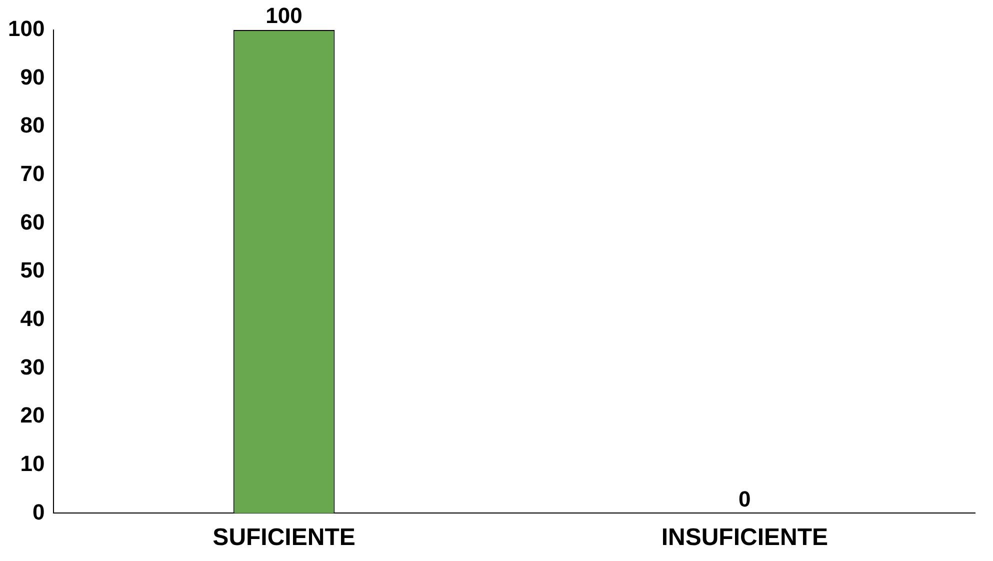 Image resolution: width=993 pixels, height=561 pixels. I want to click on data-label: 0, so click(744, 499).